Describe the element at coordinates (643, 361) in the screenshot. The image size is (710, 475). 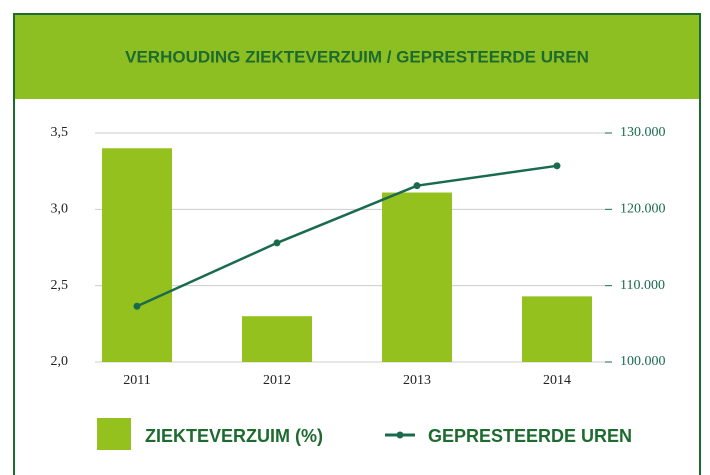
I see `y2-tick-label: 100.000` at that location.